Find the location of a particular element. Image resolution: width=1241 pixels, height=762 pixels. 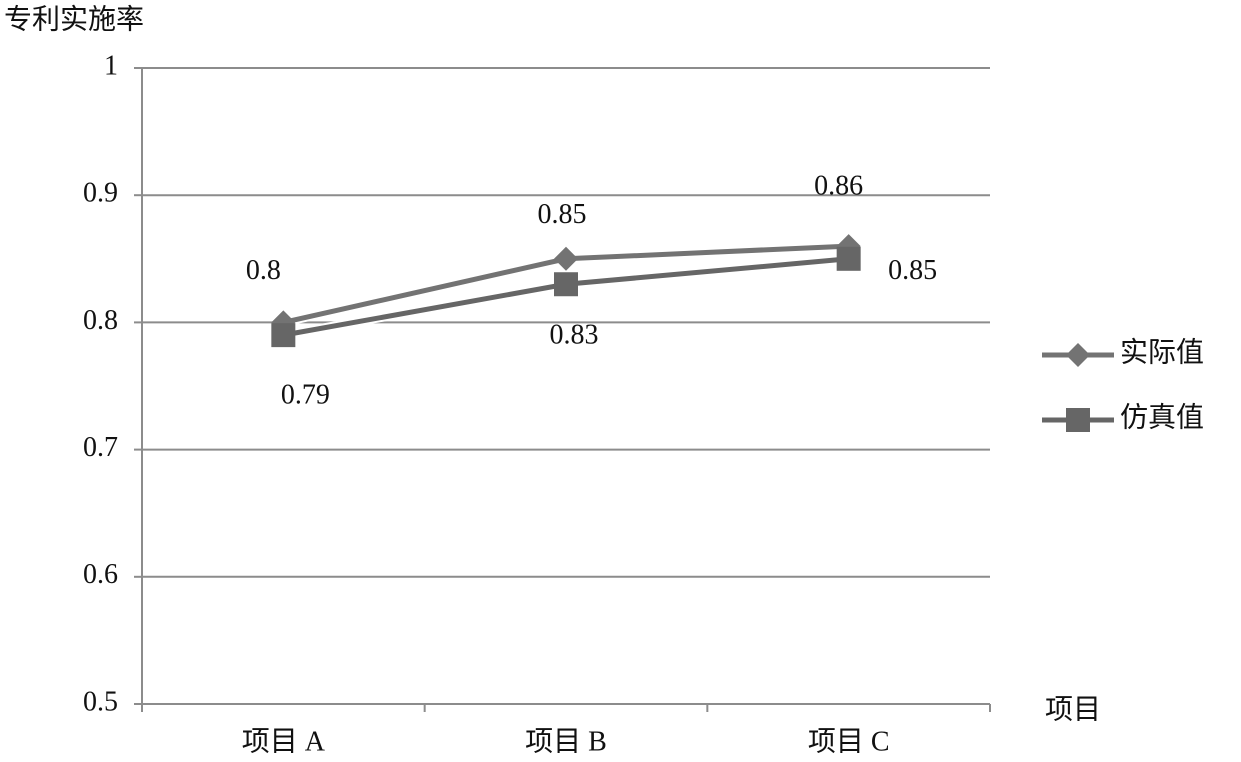

y-axis-title: 专利实施率 is located at coordinates (74, 19).